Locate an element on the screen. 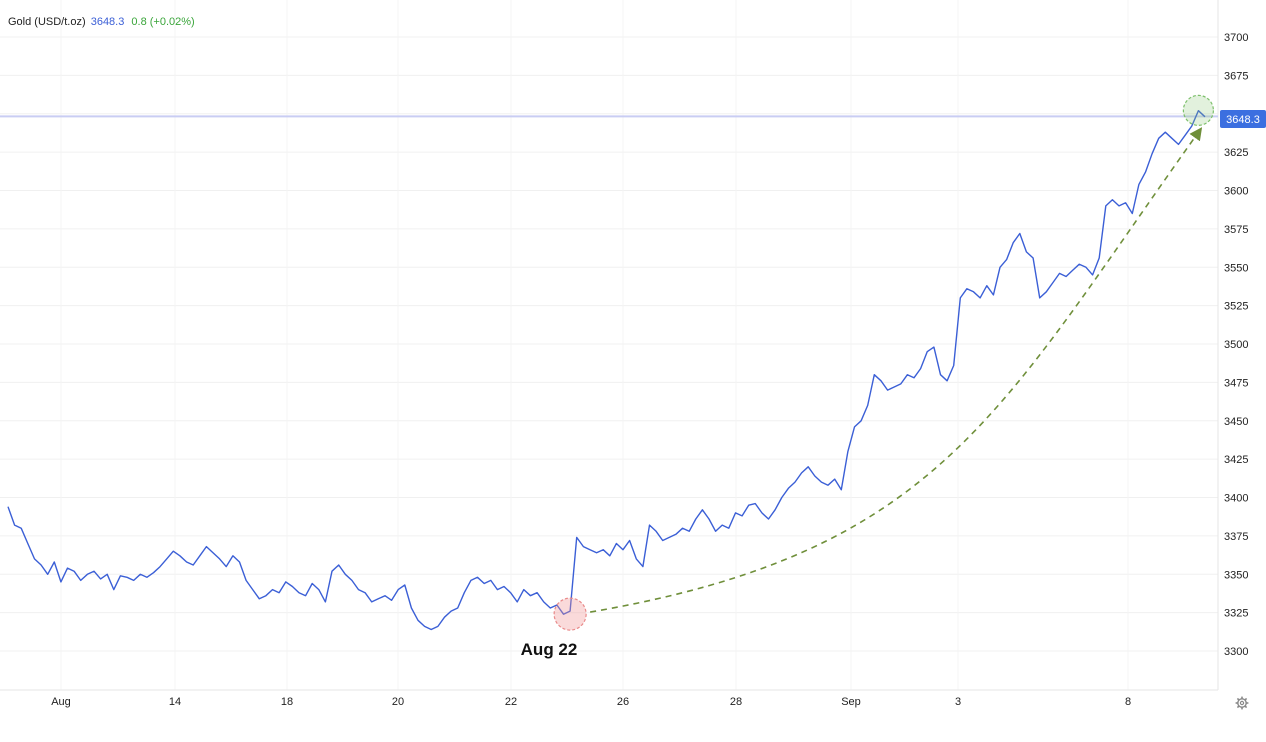 The image size is (1266, 742). y-tick-label: 3600 is located at coordinates (1236, 192).